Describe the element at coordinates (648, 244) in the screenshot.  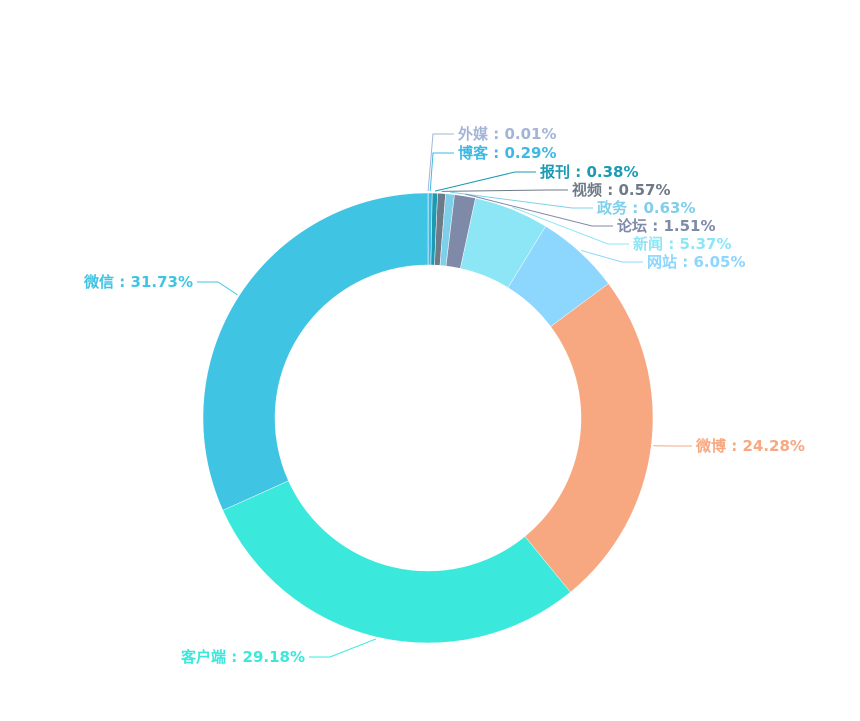
I see `category-name: 新闻` at that location.